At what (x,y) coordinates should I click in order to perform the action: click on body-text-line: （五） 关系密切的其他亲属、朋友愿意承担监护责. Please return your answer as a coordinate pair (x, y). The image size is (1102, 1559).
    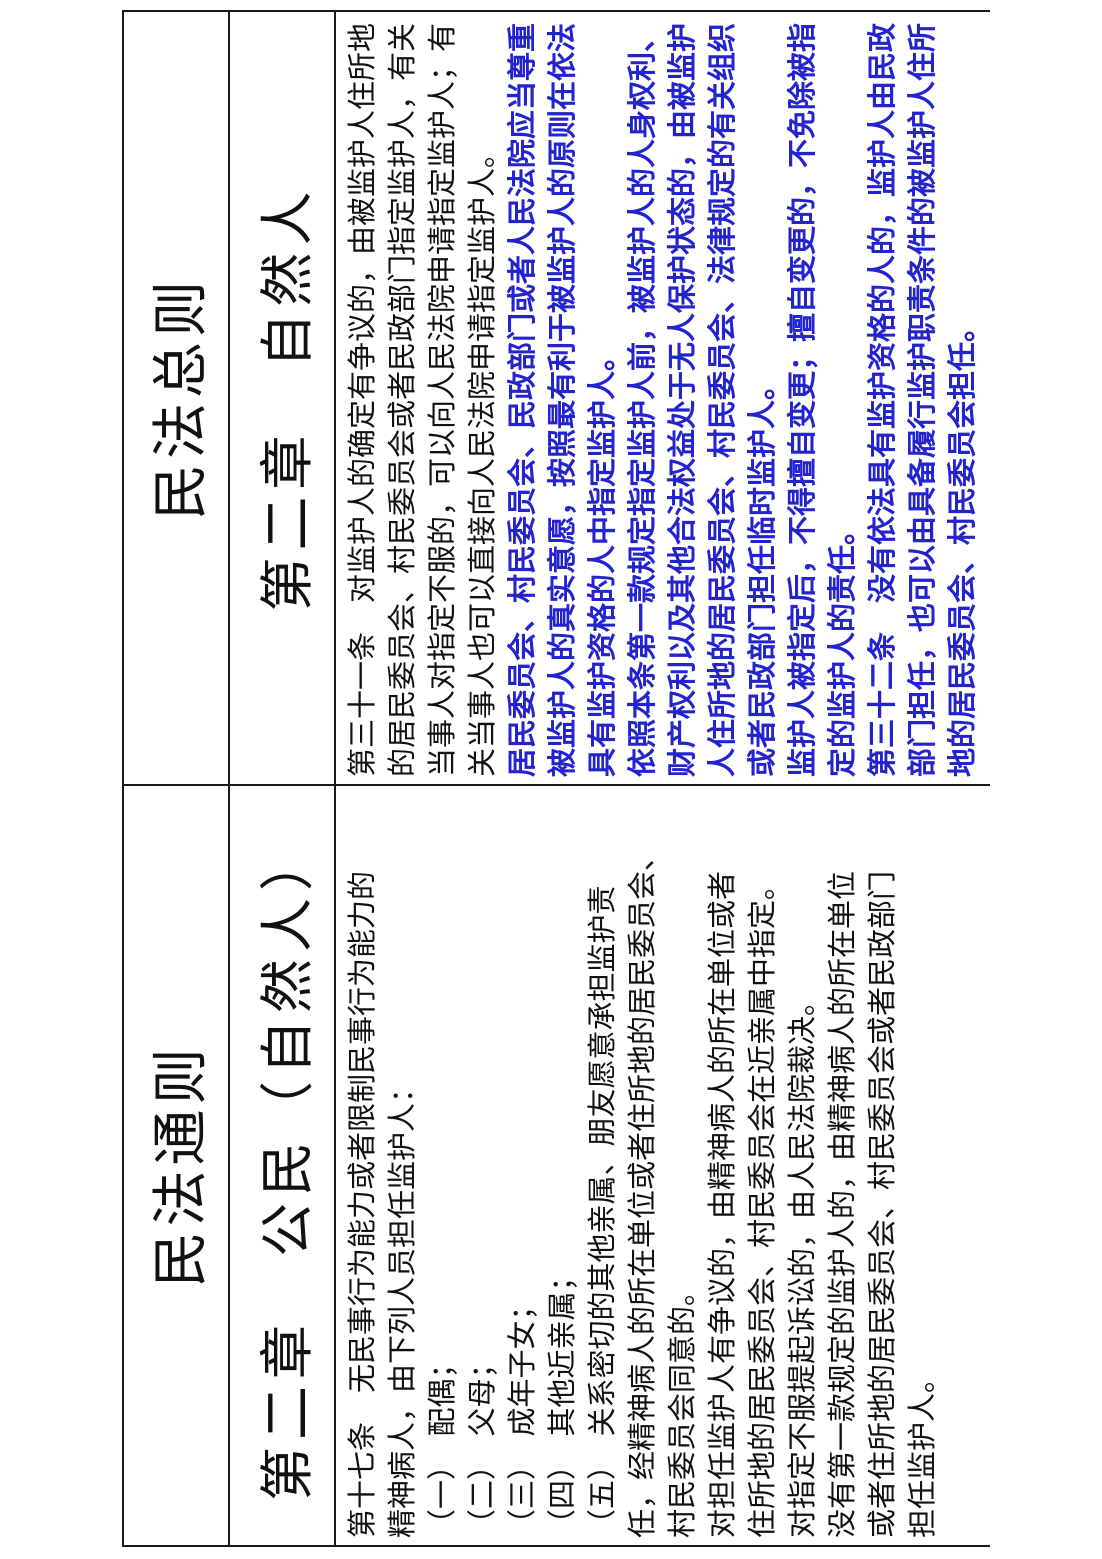
    Looking at the image, I should click on (603, 1211).